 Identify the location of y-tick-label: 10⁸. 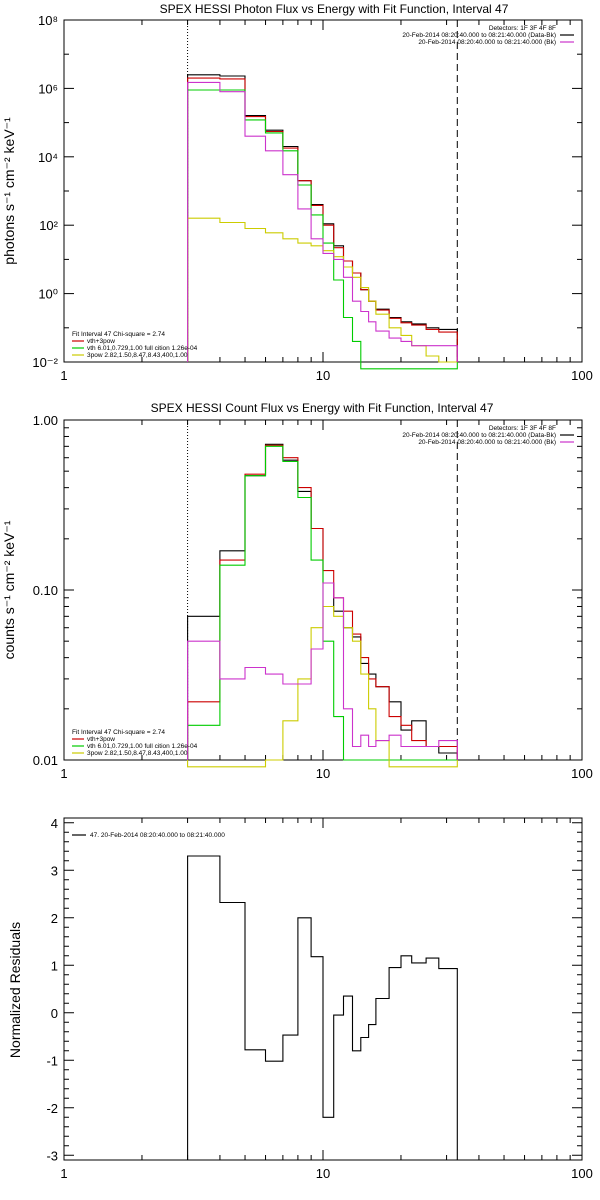
(48, 20).